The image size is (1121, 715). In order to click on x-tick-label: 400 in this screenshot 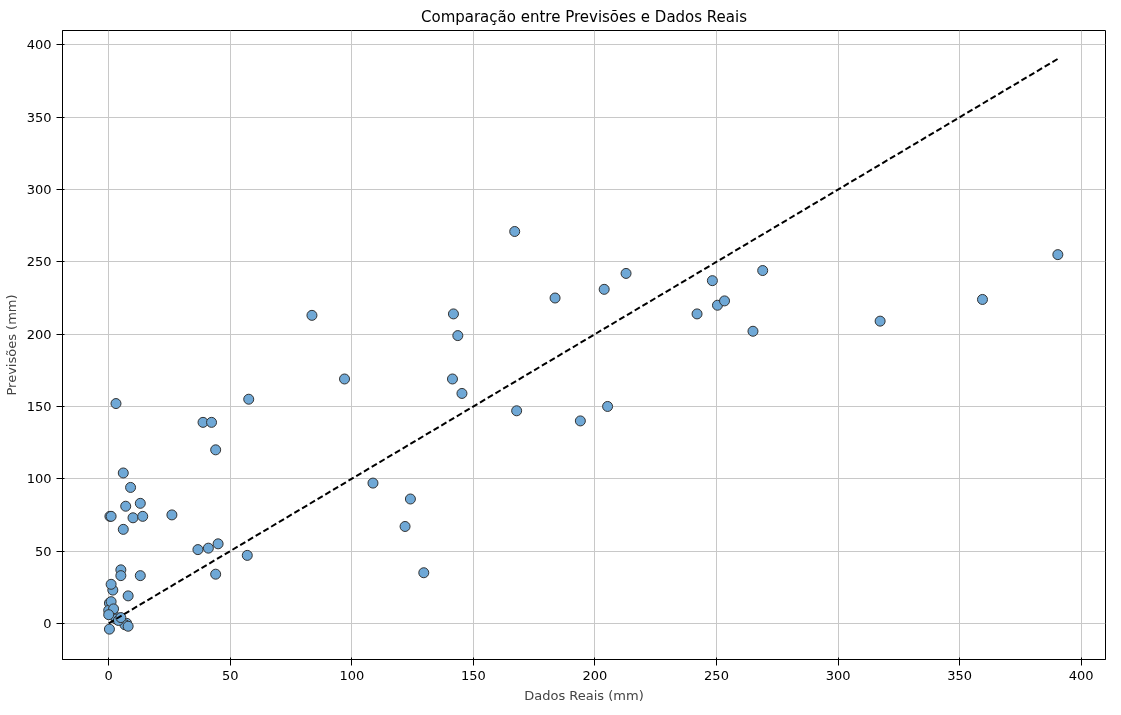, I will do `click(1081, 675)`.